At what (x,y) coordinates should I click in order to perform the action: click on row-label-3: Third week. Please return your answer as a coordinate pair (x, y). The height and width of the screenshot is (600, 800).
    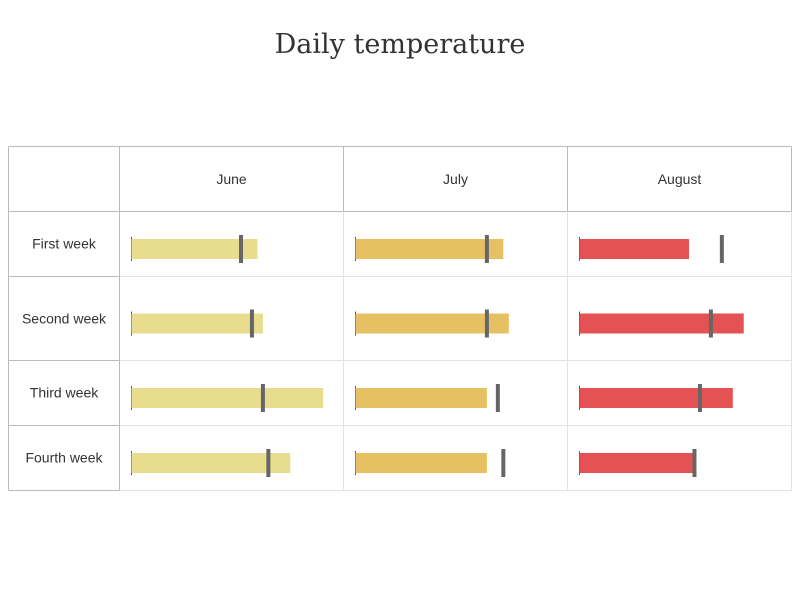
    Looking at the image, I should click on (64, 392).